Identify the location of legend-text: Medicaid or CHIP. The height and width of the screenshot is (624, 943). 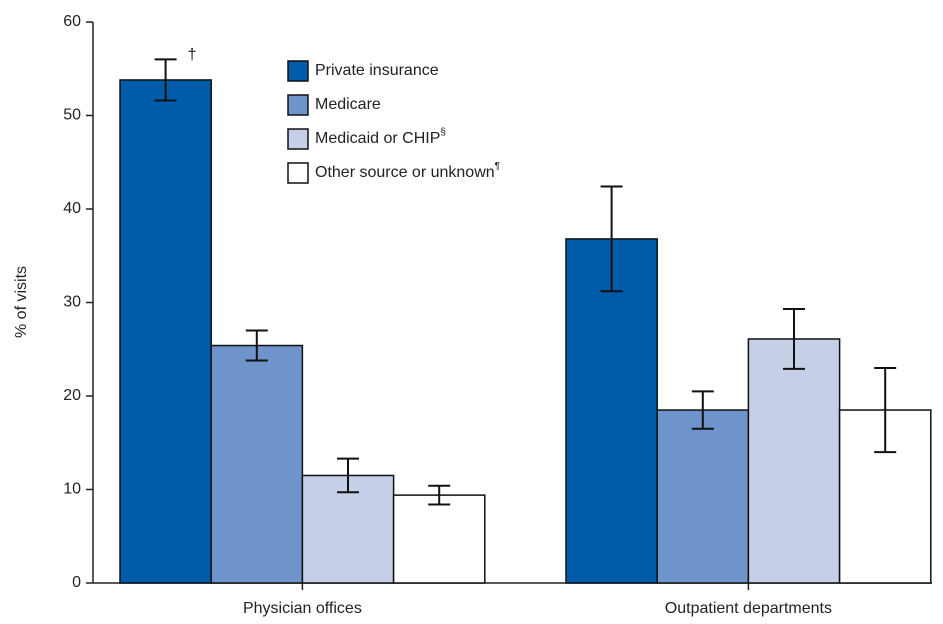
(377, 138).